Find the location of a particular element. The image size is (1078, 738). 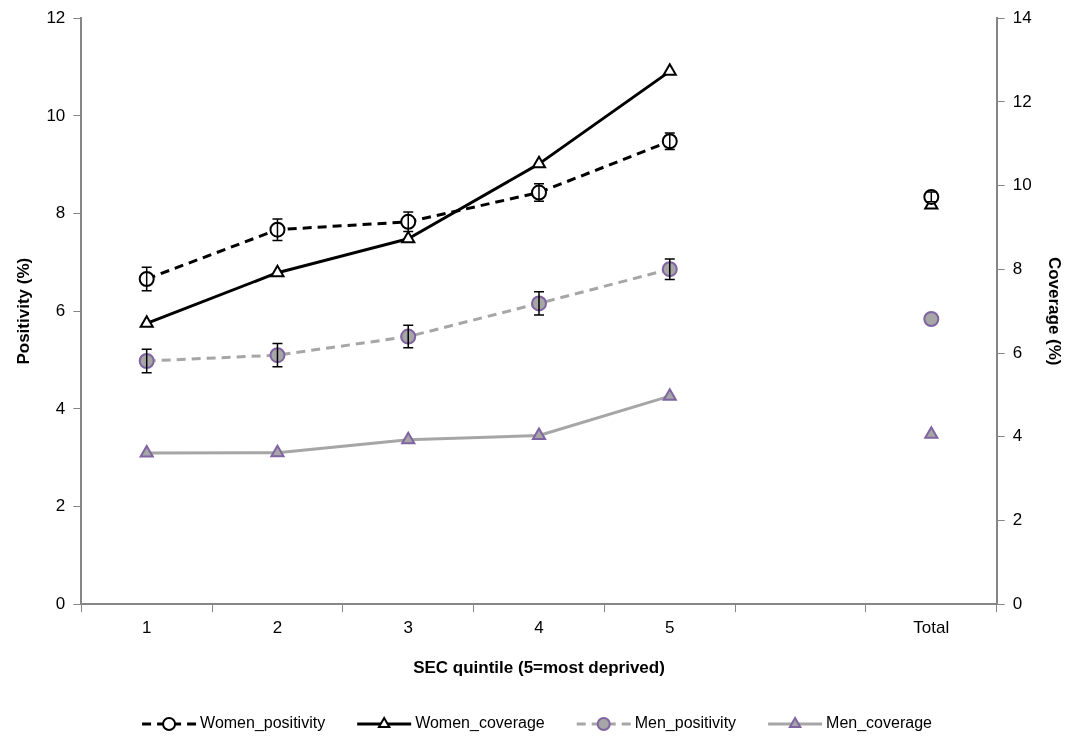

x-tick-label: 1 is located at coordinates (146, 628).